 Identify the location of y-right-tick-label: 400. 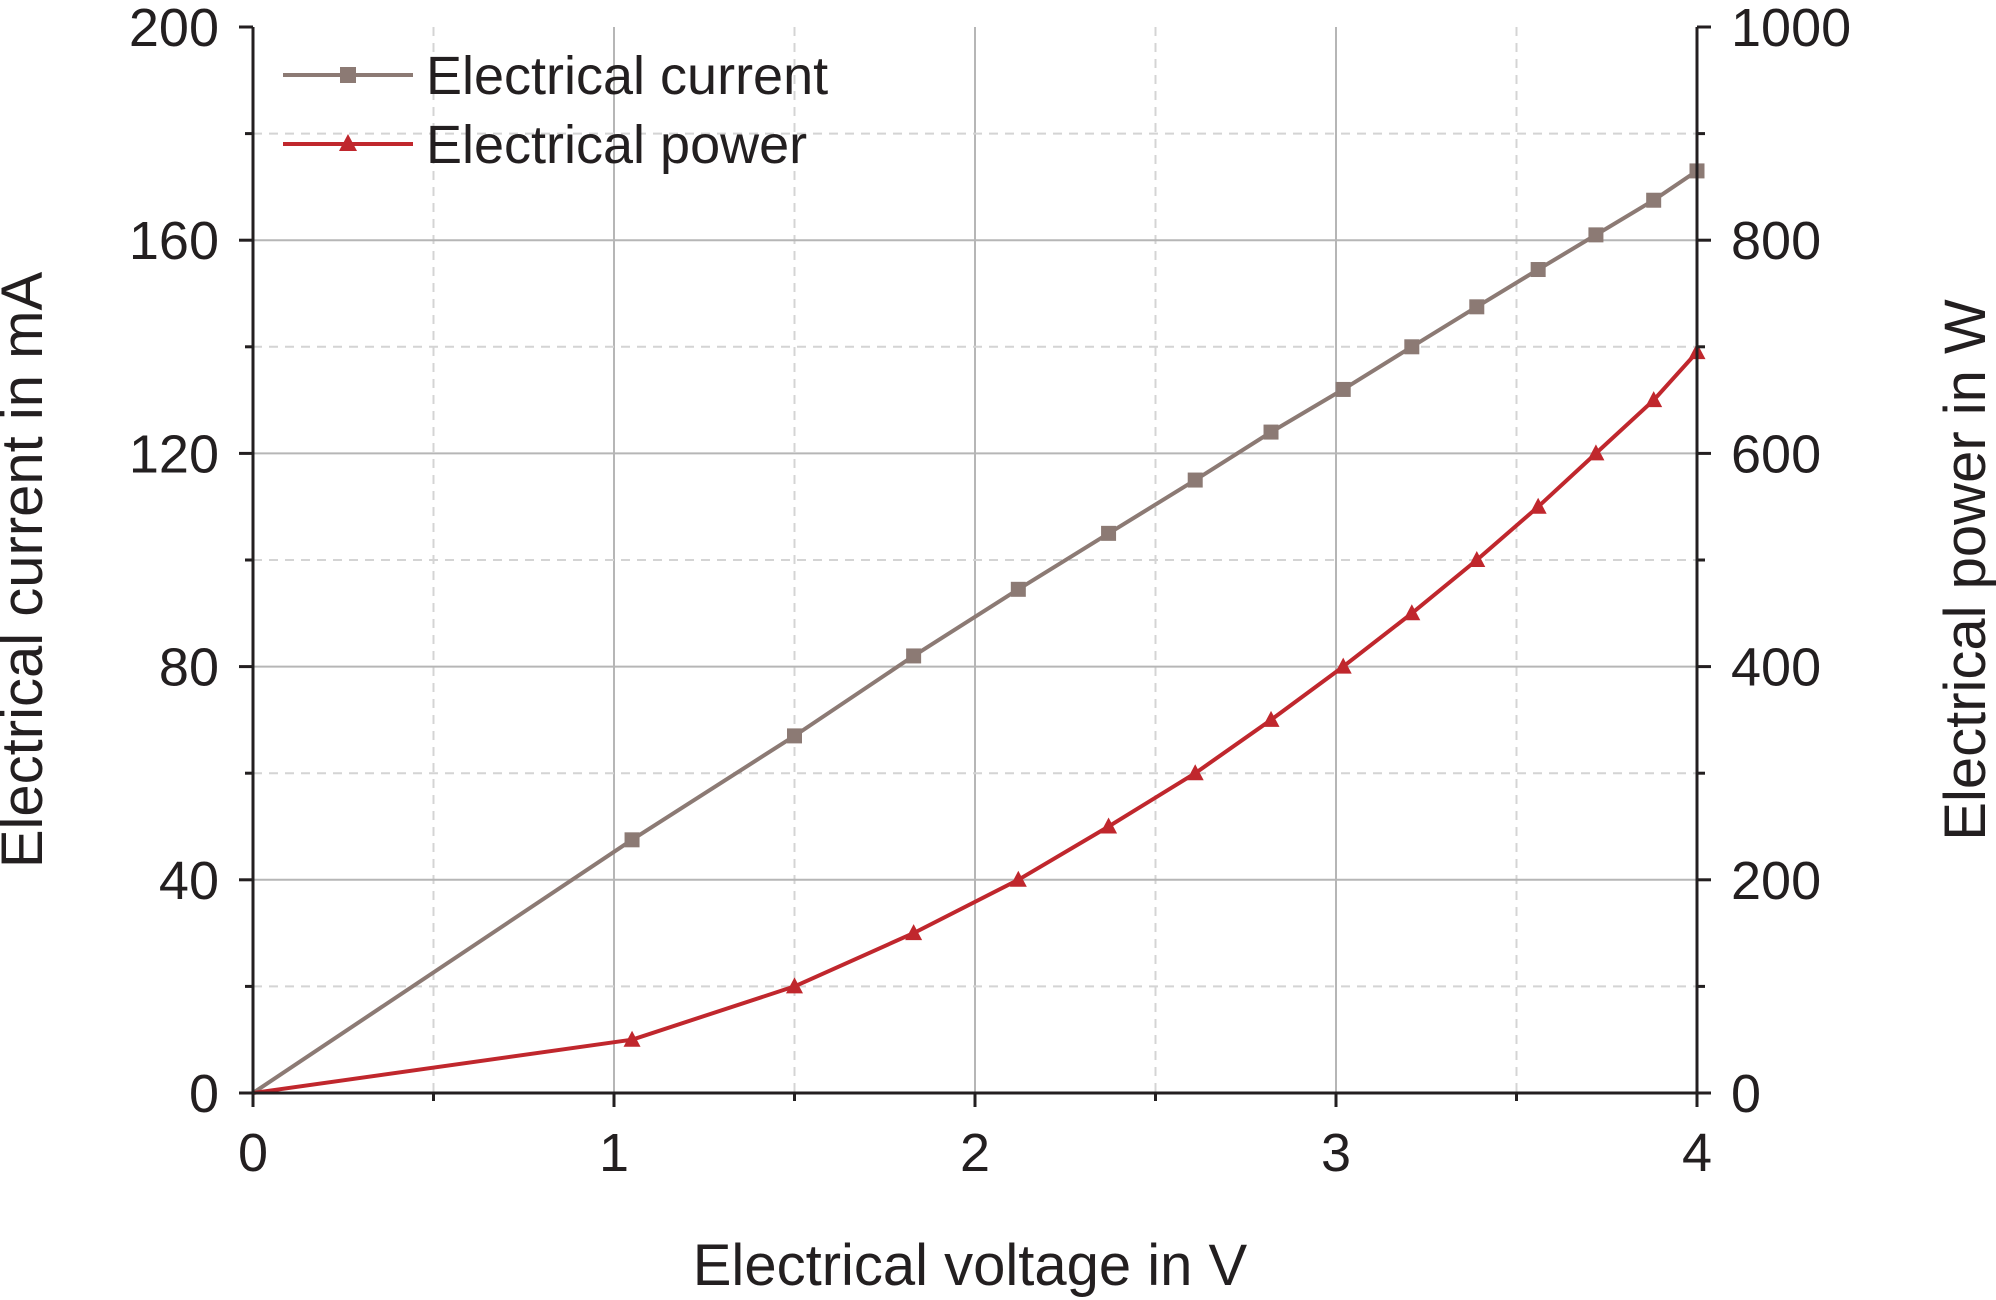
(1776, 668).